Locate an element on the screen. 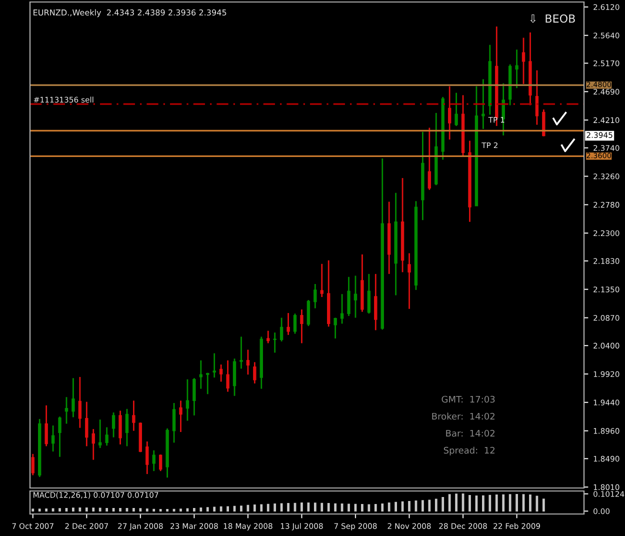  annotation: ⇩ BEOB is located at coordinates (552, 18).